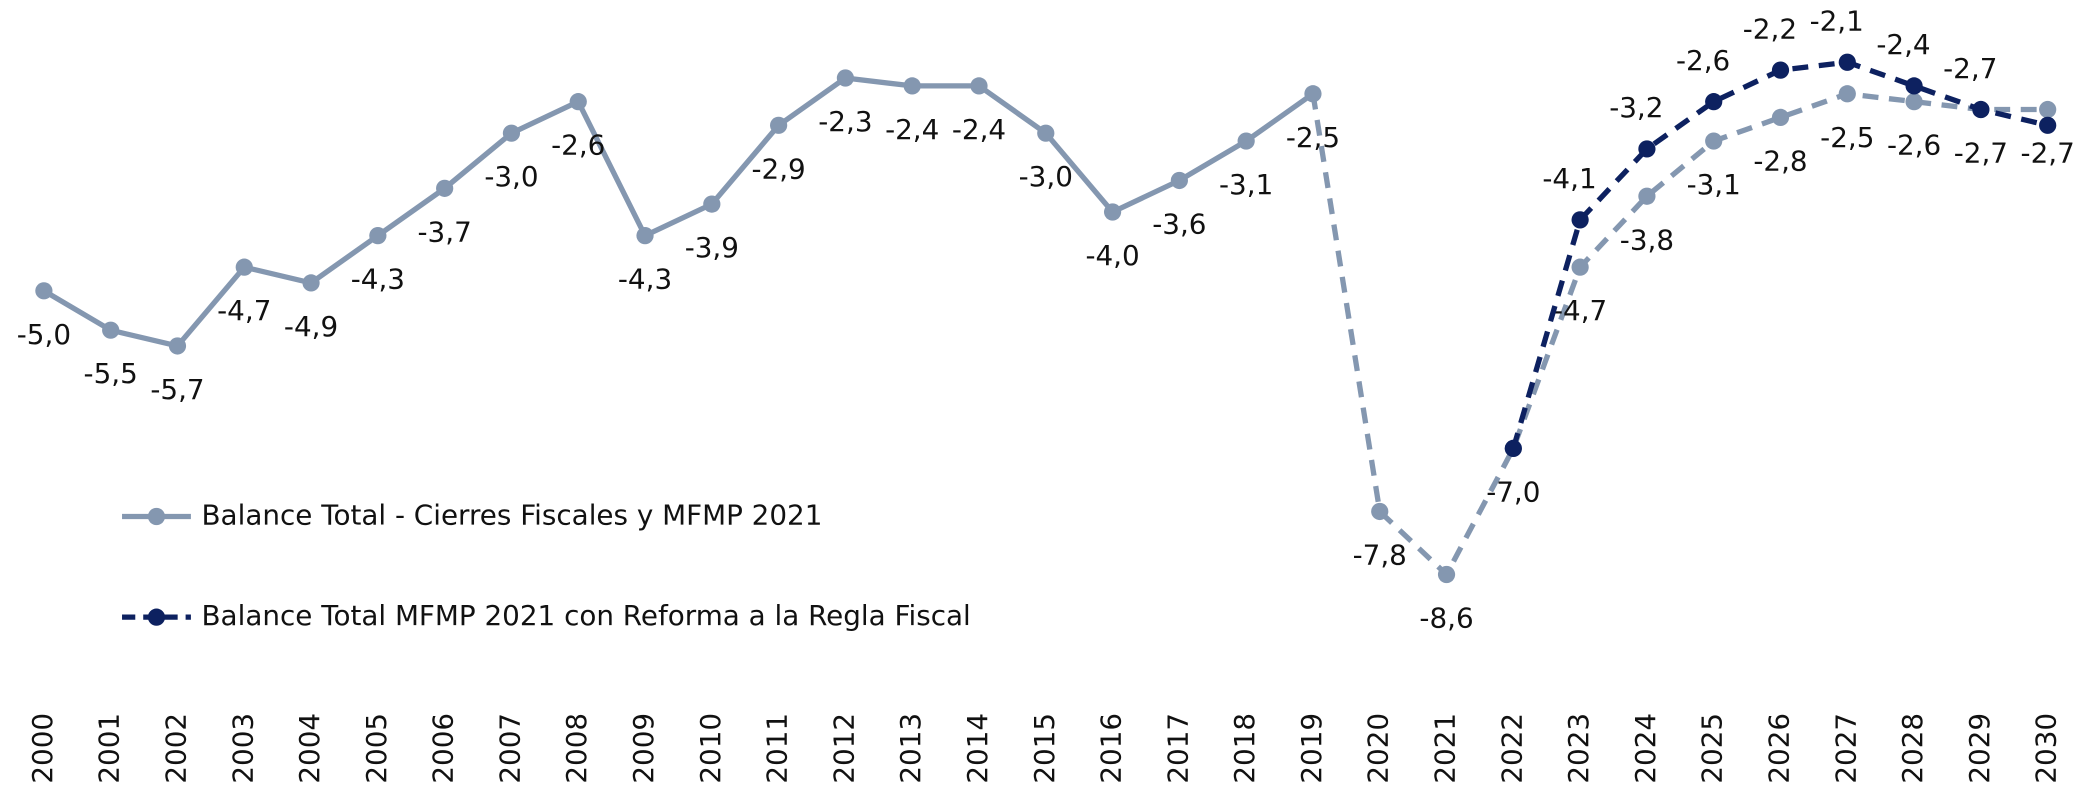 This screenshot has height=788, width=2077. I want to click on data-label: -7,8, so click(1380, 554).